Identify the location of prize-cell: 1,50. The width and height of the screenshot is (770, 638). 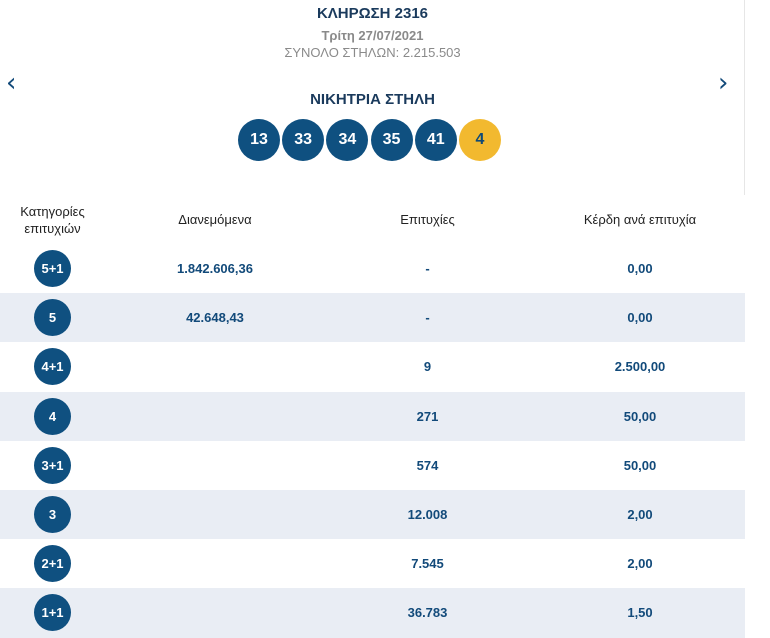
(640, 613).